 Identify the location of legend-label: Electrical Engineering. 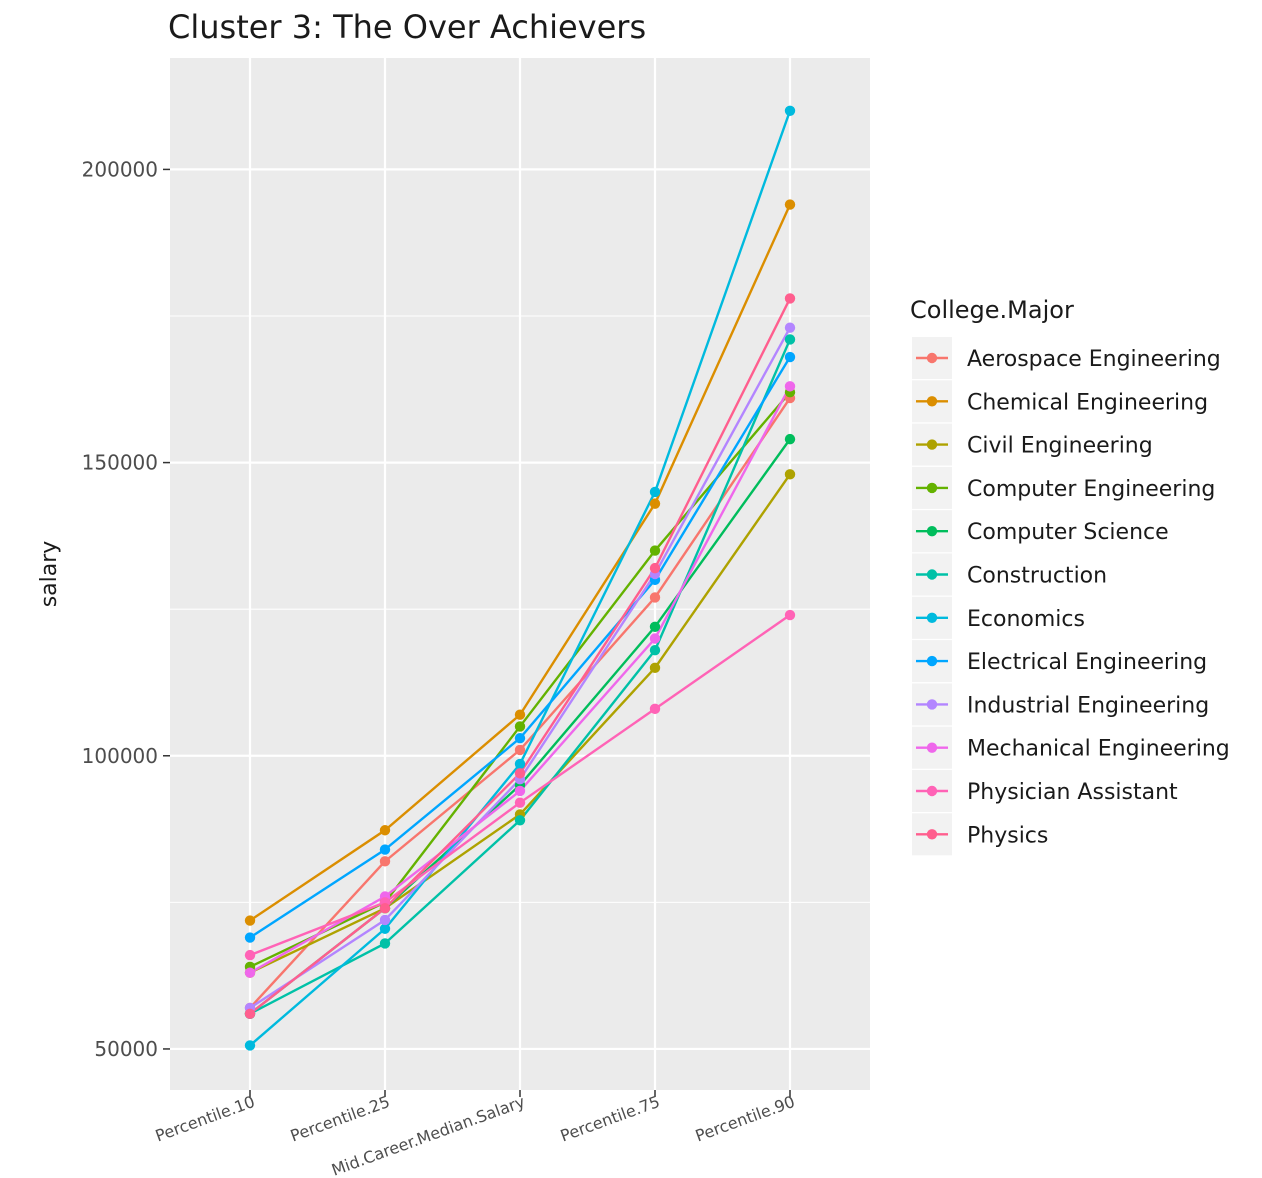
(1087, 662).